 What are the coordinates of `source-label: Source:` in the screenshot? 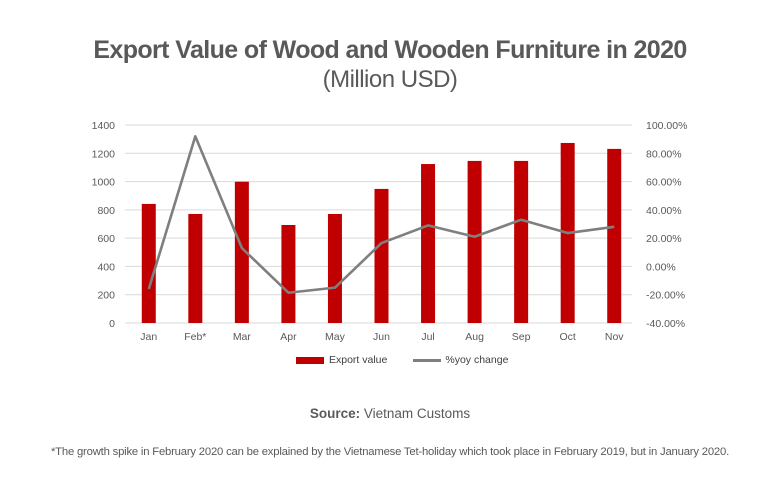 It's located at (335, 413).